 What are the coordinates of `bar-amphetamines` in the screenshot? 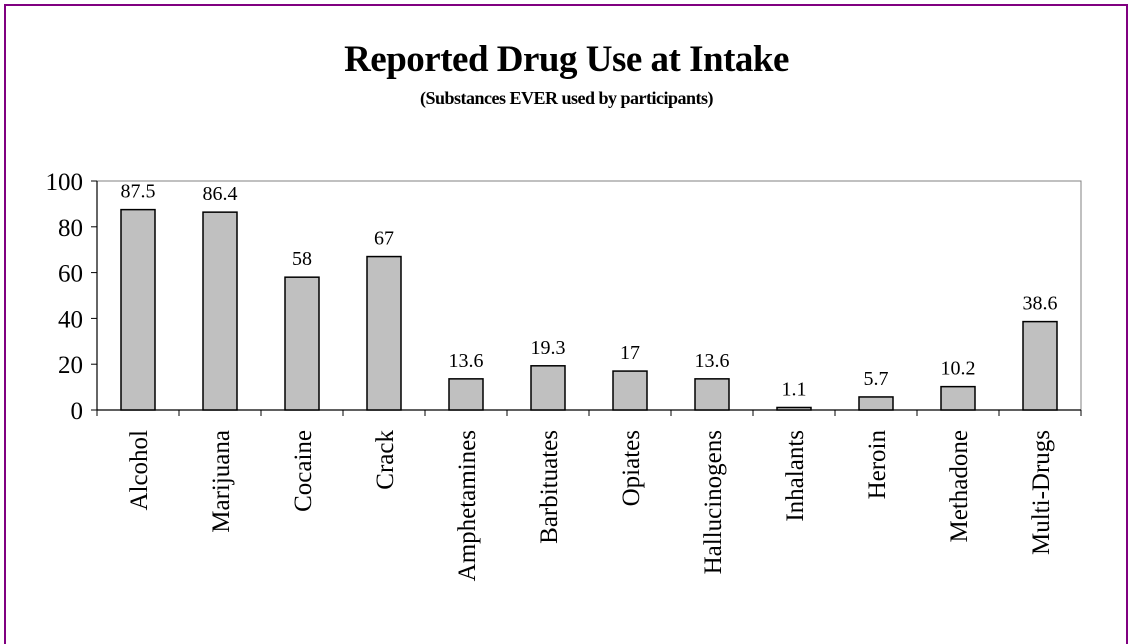 It's located at (466, 394).